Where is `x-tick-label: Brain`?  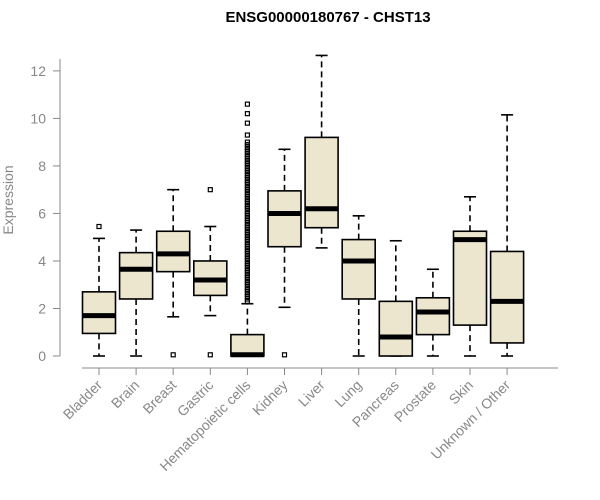 x-tick-label: Brain is located at coordinates (125, 394).